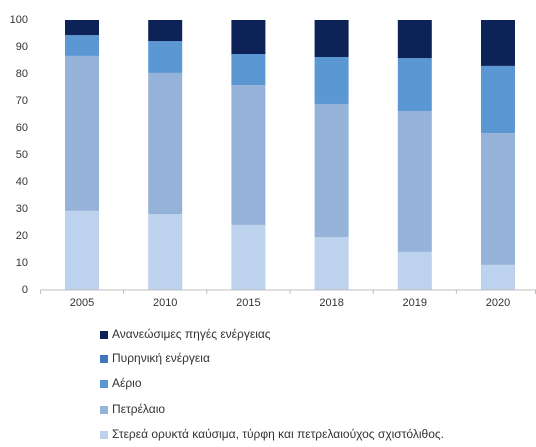 The width and height of the screenshot is (536, 447). Describe the element at coordinates (22, 182) in the screenshot. I see `y-tick-label: 40` at that location.